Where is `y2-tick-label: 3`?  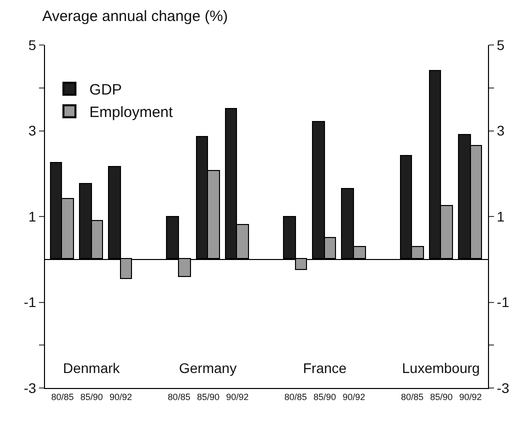
y2-tick-label: 3 is located at coordinates (500, 130).